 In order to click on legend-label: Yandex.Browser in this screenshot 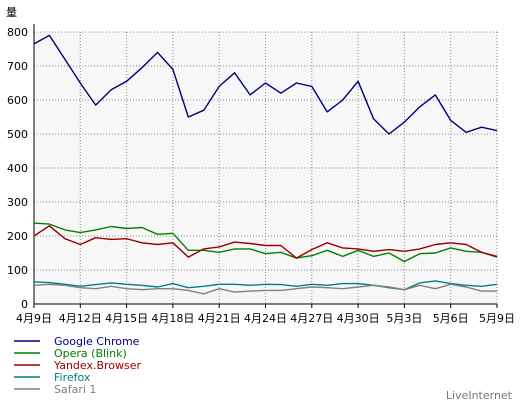, I will do `click(97, 365)`.